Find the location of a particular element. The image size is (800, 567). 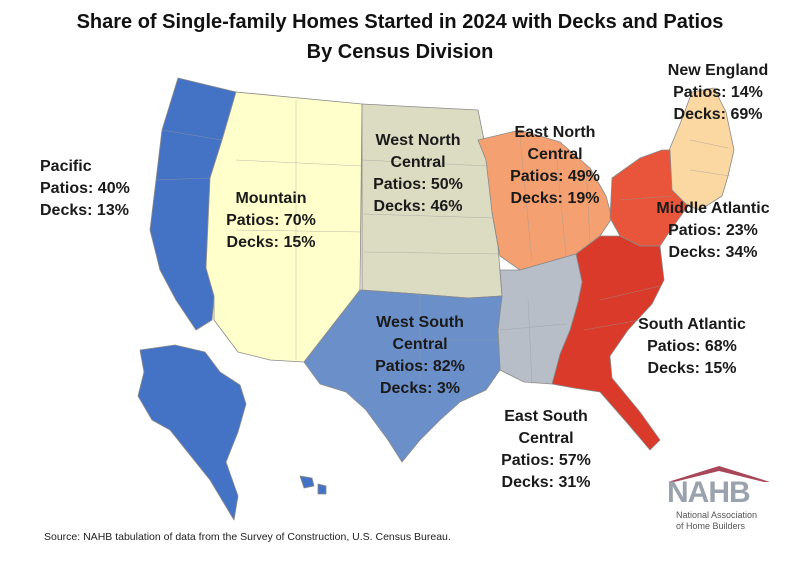

label-sa-patios: Patios: 68% is located at coordinates (692, 346).